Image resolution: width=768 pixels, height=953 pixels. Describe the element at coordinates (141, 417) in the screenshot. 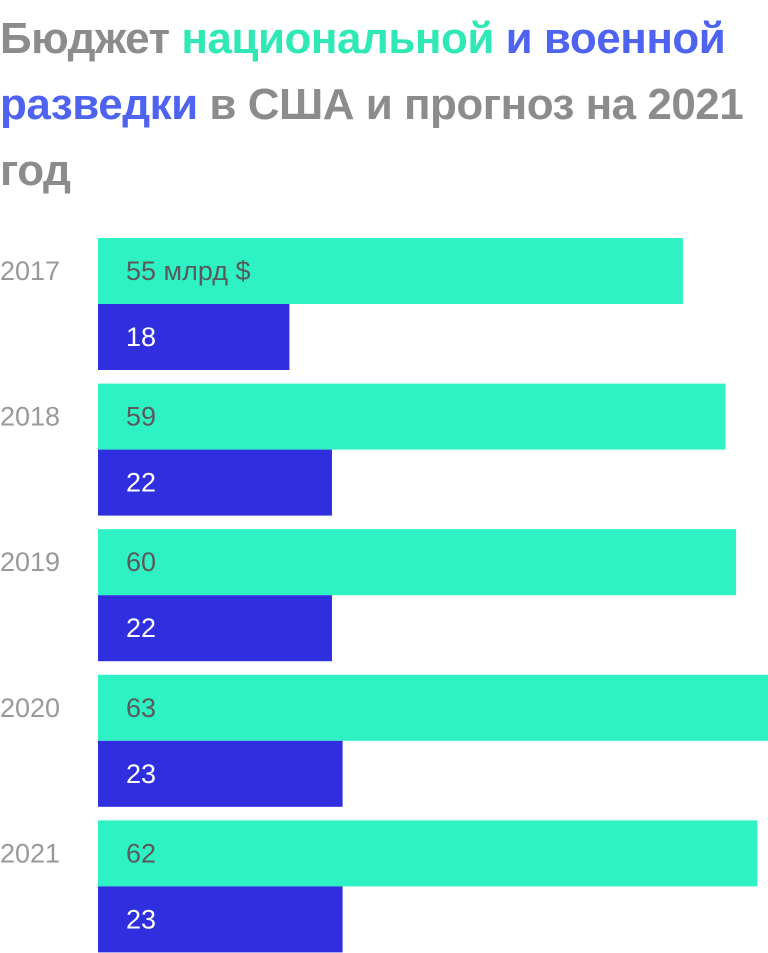

I see `bar-value-label-national-2018: 59` at that location.